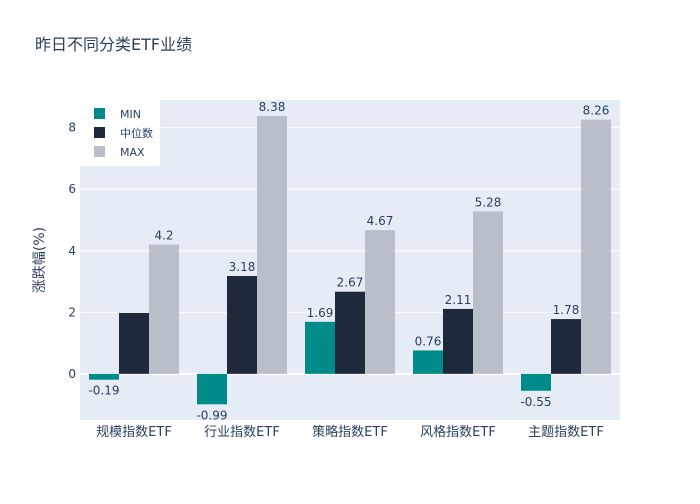  I want to click on y-tick-label: 4, so click(72, 251).